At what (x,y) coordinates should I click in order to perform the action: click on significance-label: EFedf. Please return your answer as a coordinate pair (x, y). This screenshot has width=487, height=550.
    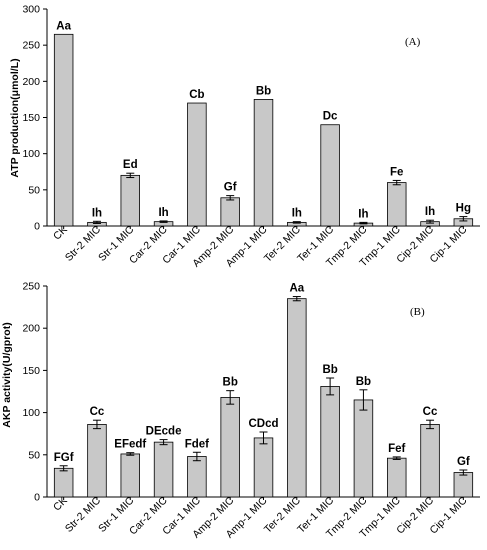
    Looking at the image, I should click on (130, 445).